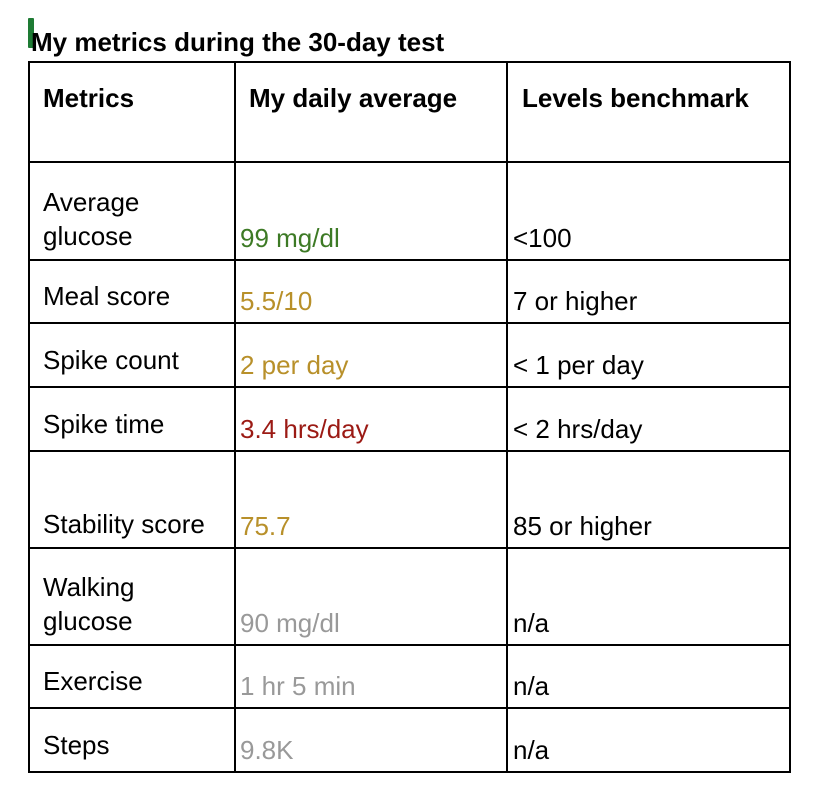 The height and width of the screenshot is (802, 818). I want to click on benchmark-cell: 85 or higher, so click(648, 499).